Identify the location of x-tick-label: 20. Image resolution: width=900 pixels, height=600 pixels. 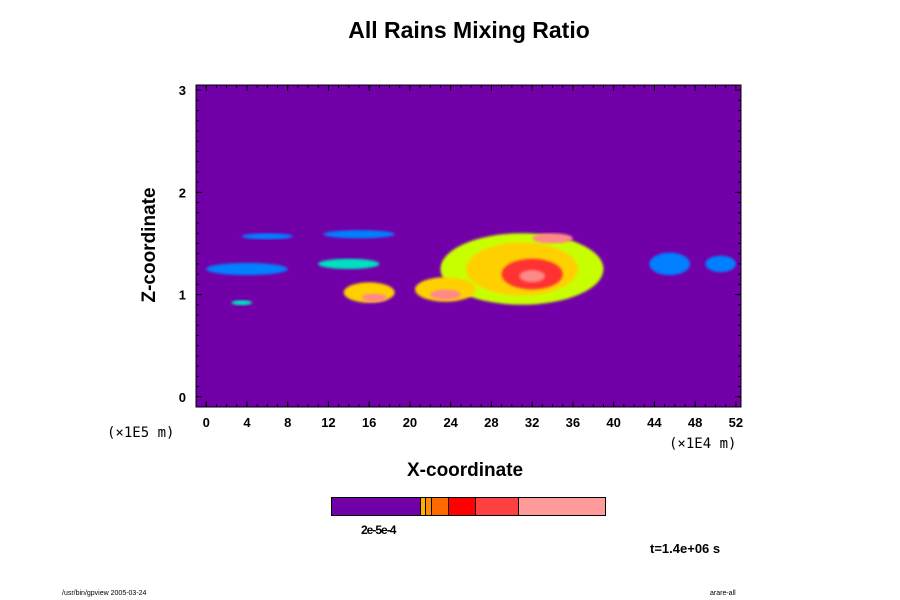
(410, 422).